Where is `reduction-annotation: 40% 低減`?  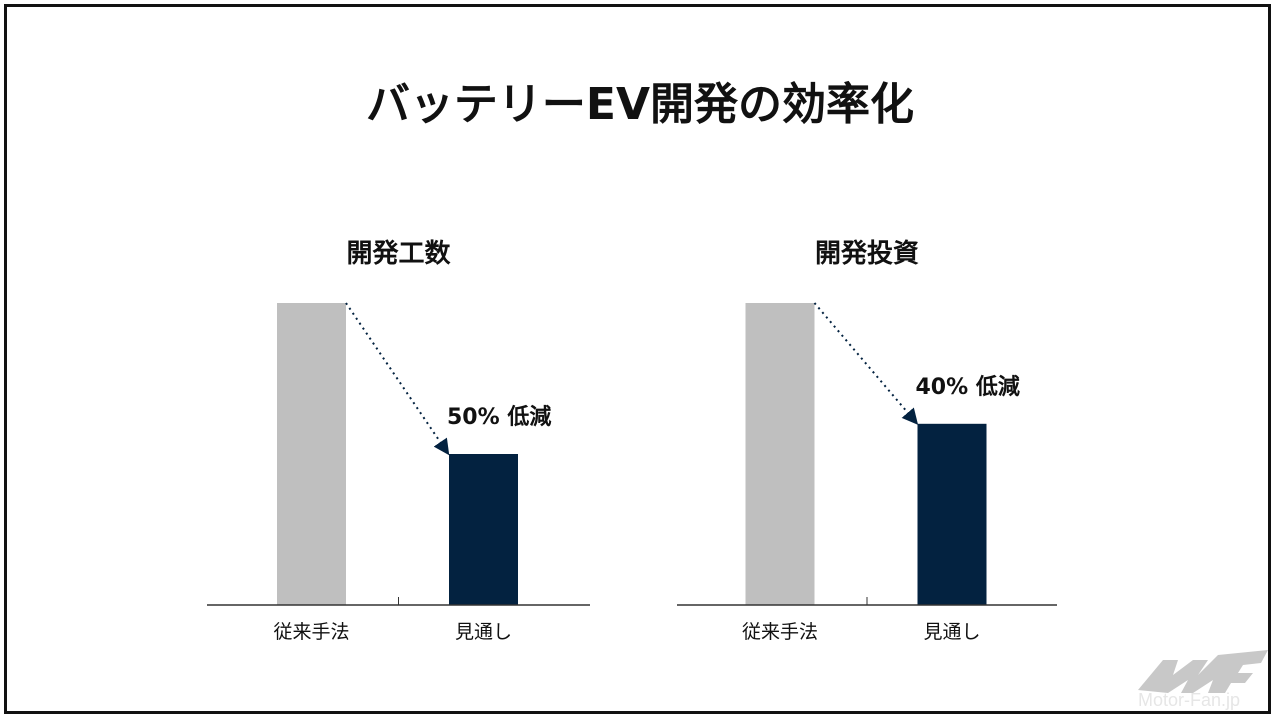
reduction-annotation: 40% 低減 is located at coordinates (968, 387).